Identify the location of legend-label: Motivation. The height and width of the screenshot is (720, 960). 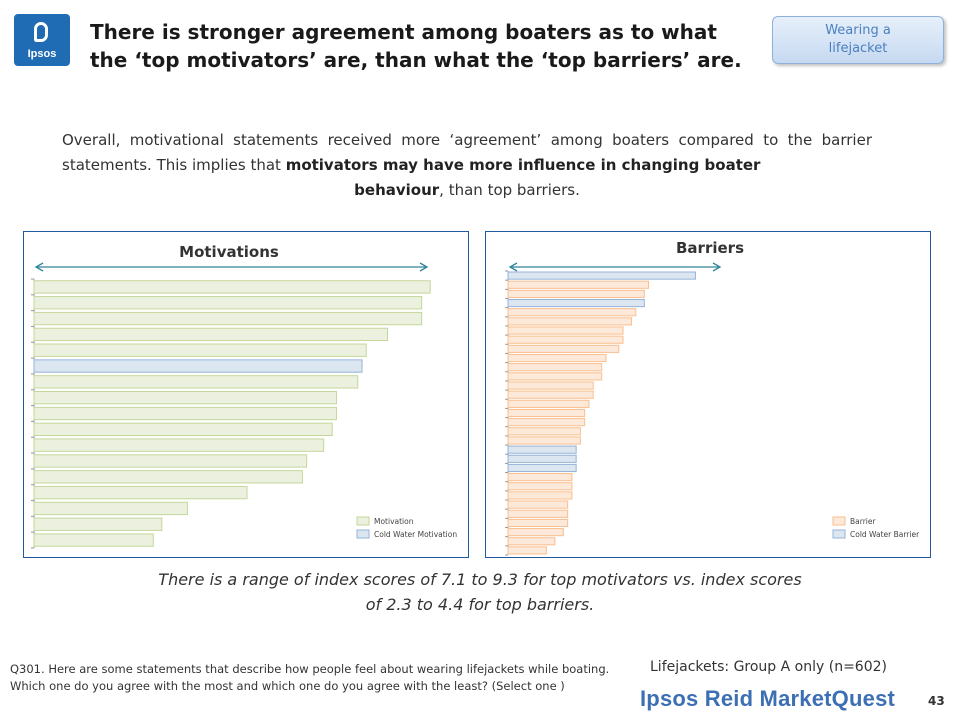
(394, 521).